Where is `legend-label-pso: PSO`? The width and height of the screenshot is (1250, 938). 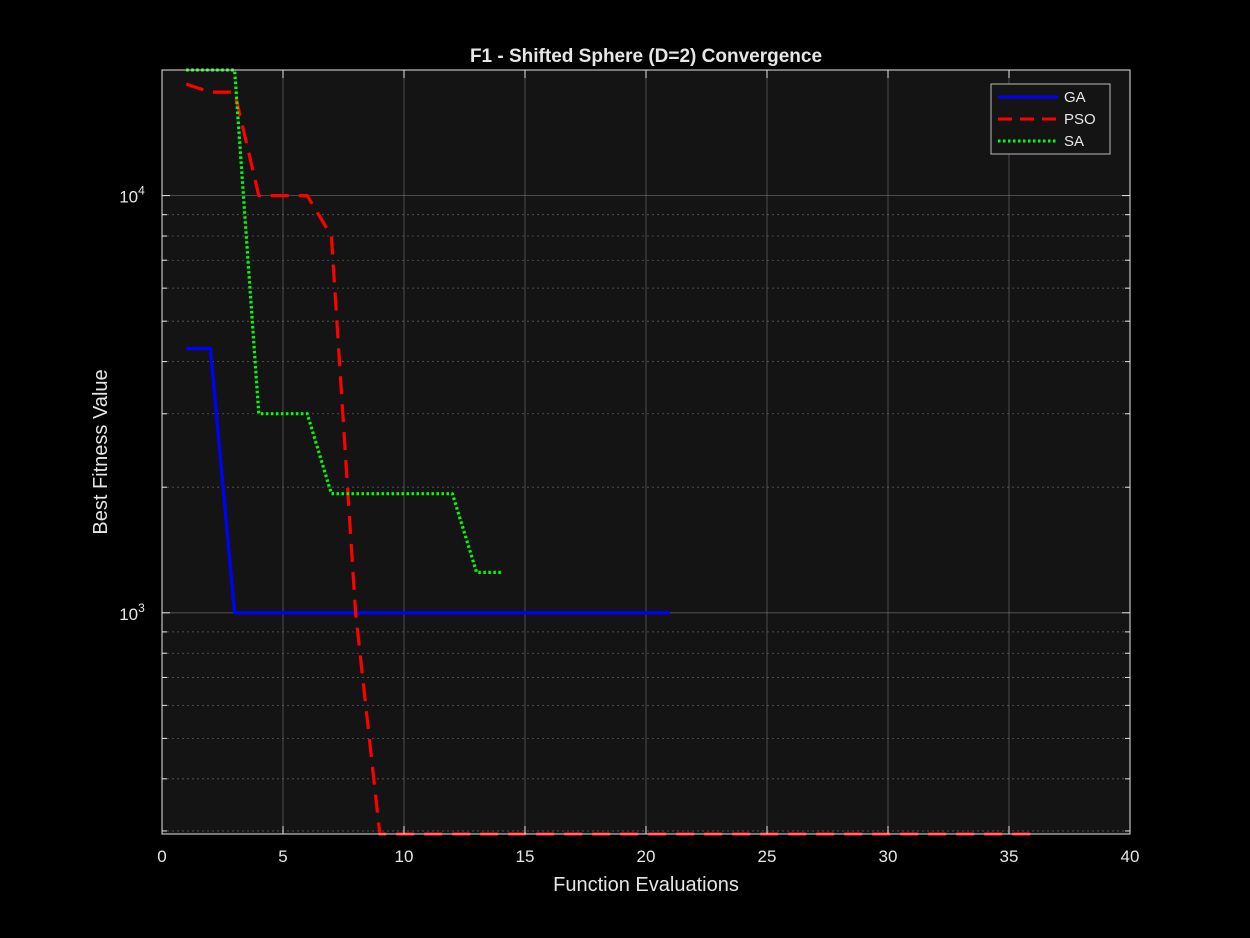 legend-label-pso: PSO is located at coordinates (1080, 119).